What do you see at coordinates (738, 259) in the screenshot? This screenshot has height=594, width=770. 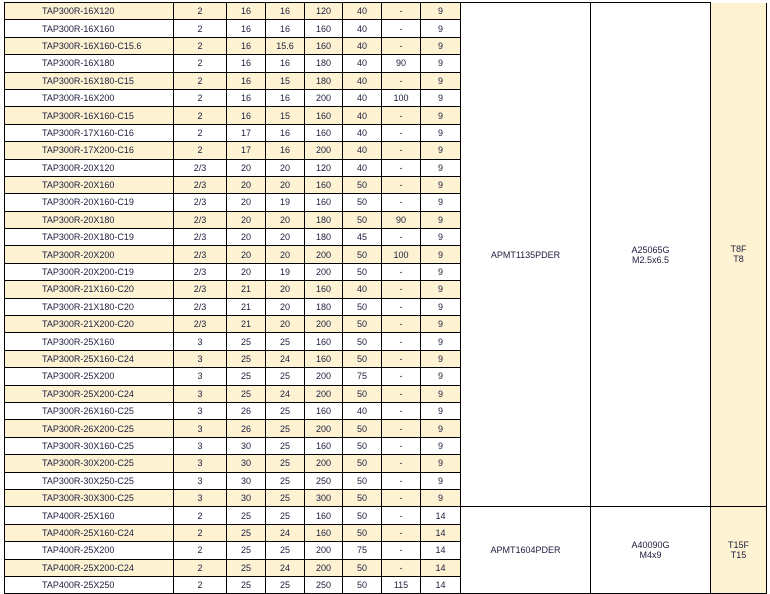 I see `key-text: T8` at bounding box center [738, 259].